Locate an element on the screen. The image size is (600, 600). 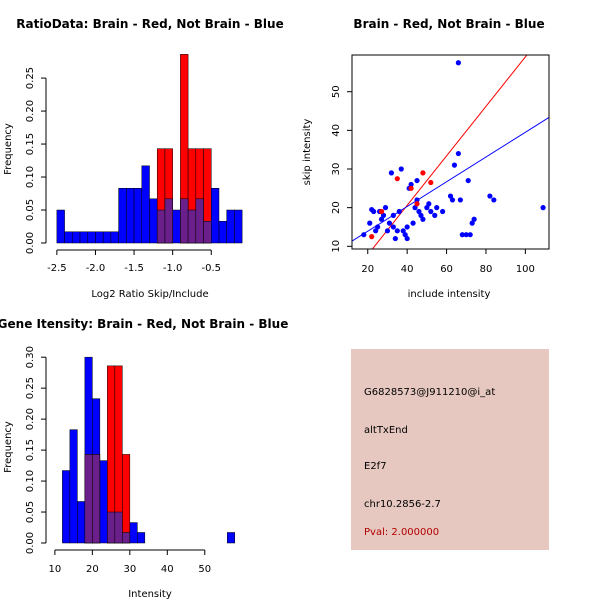
y-tick-label: 20 is located at coordinates (336, 207).